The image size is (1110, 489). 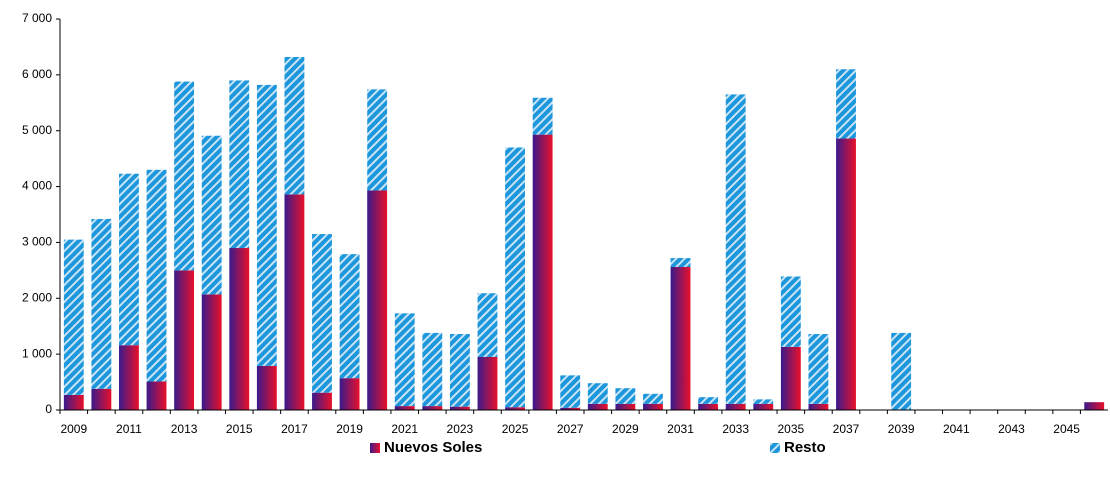 I want to click on x-tick-label: 2031, so click(x=680, y=429).